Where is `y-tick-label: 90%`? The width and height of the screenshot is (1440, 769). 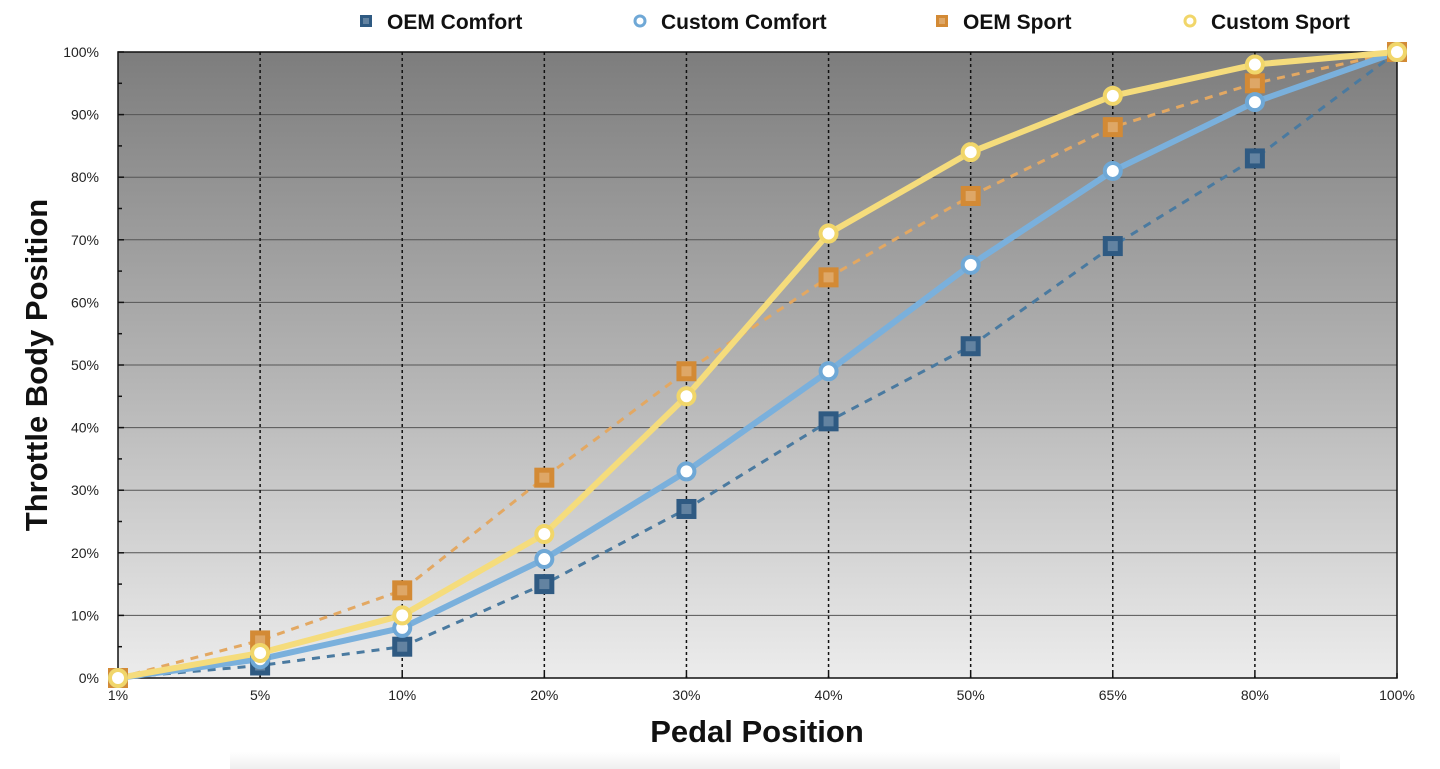
y-tick-label: 90% is located at coordinates (85, 115).